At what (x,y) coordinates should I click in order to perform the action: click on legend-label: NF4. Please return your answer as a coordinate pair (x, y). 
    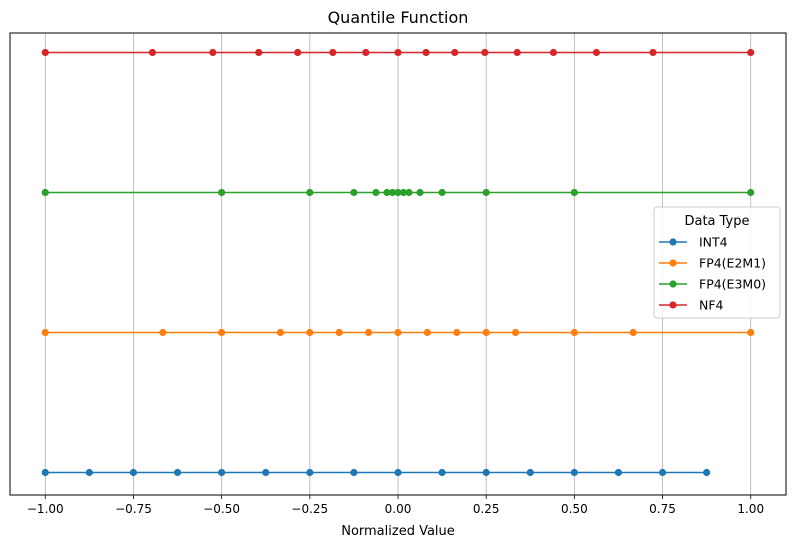
    Looking at the image, I should click on (711, 305).